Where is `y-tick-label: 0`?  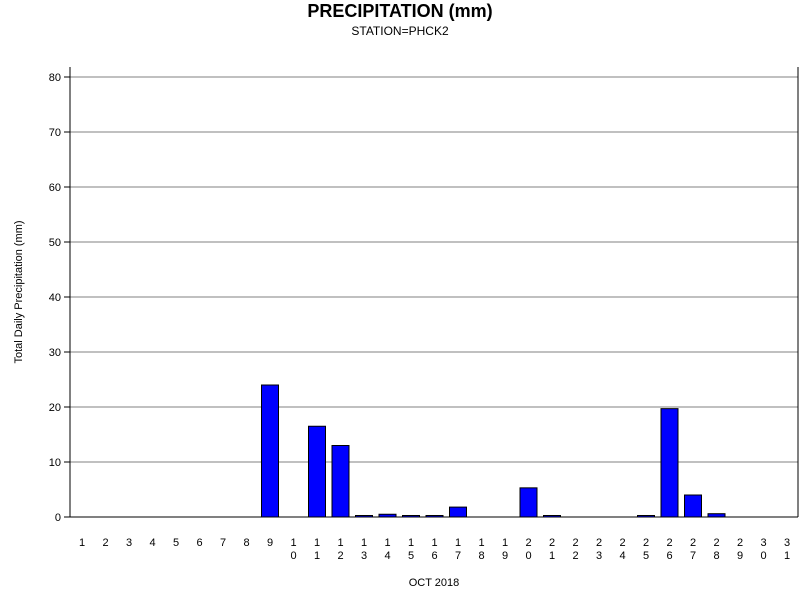
y-tick-label: 0 is located at coordinates (58, 518).